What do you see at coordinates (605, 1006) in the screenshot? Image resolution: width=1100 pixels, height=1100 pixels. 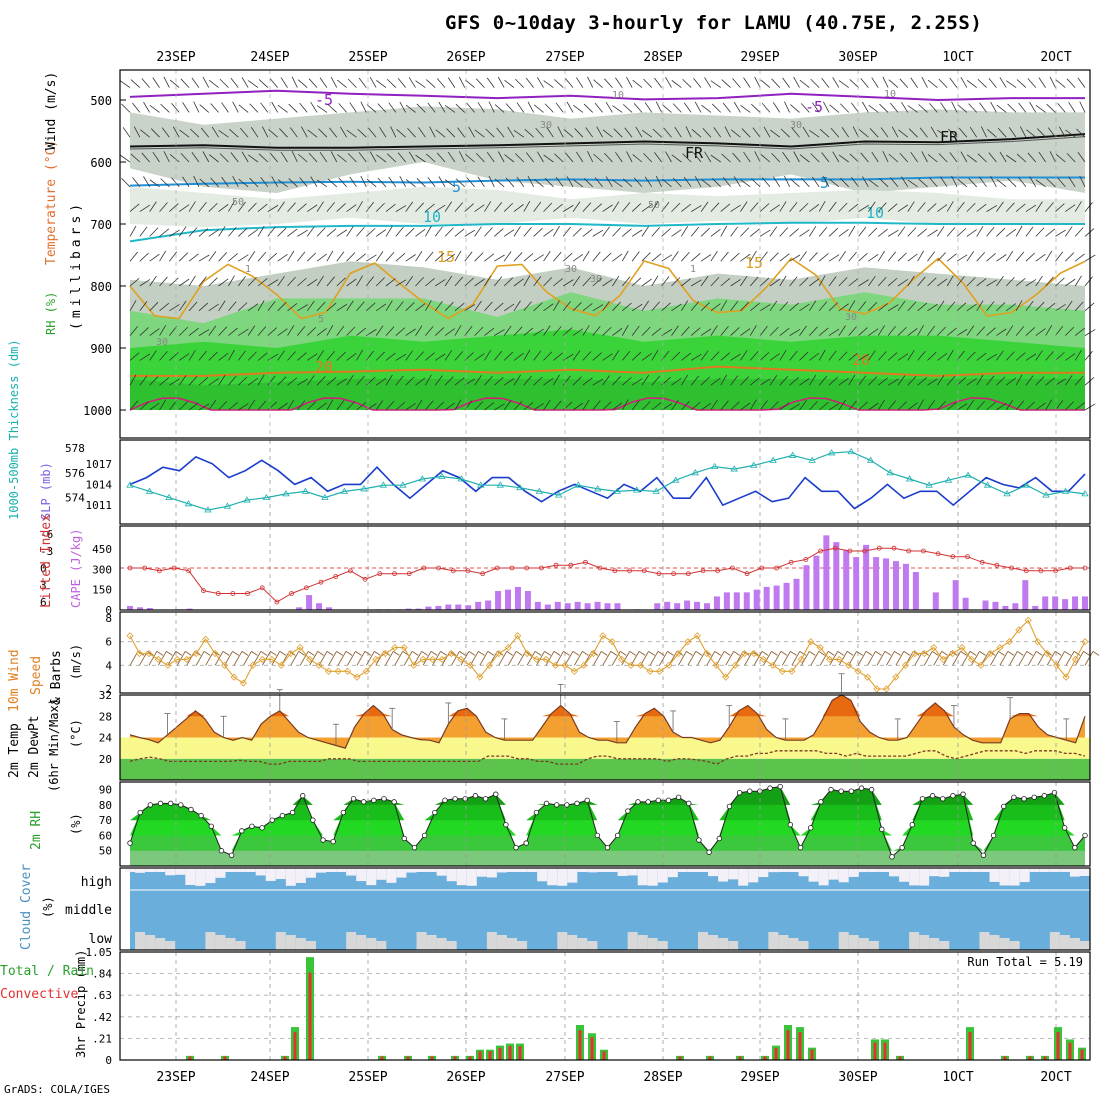 I see `precip-panel-frame` at bounding box center [605, 1006].